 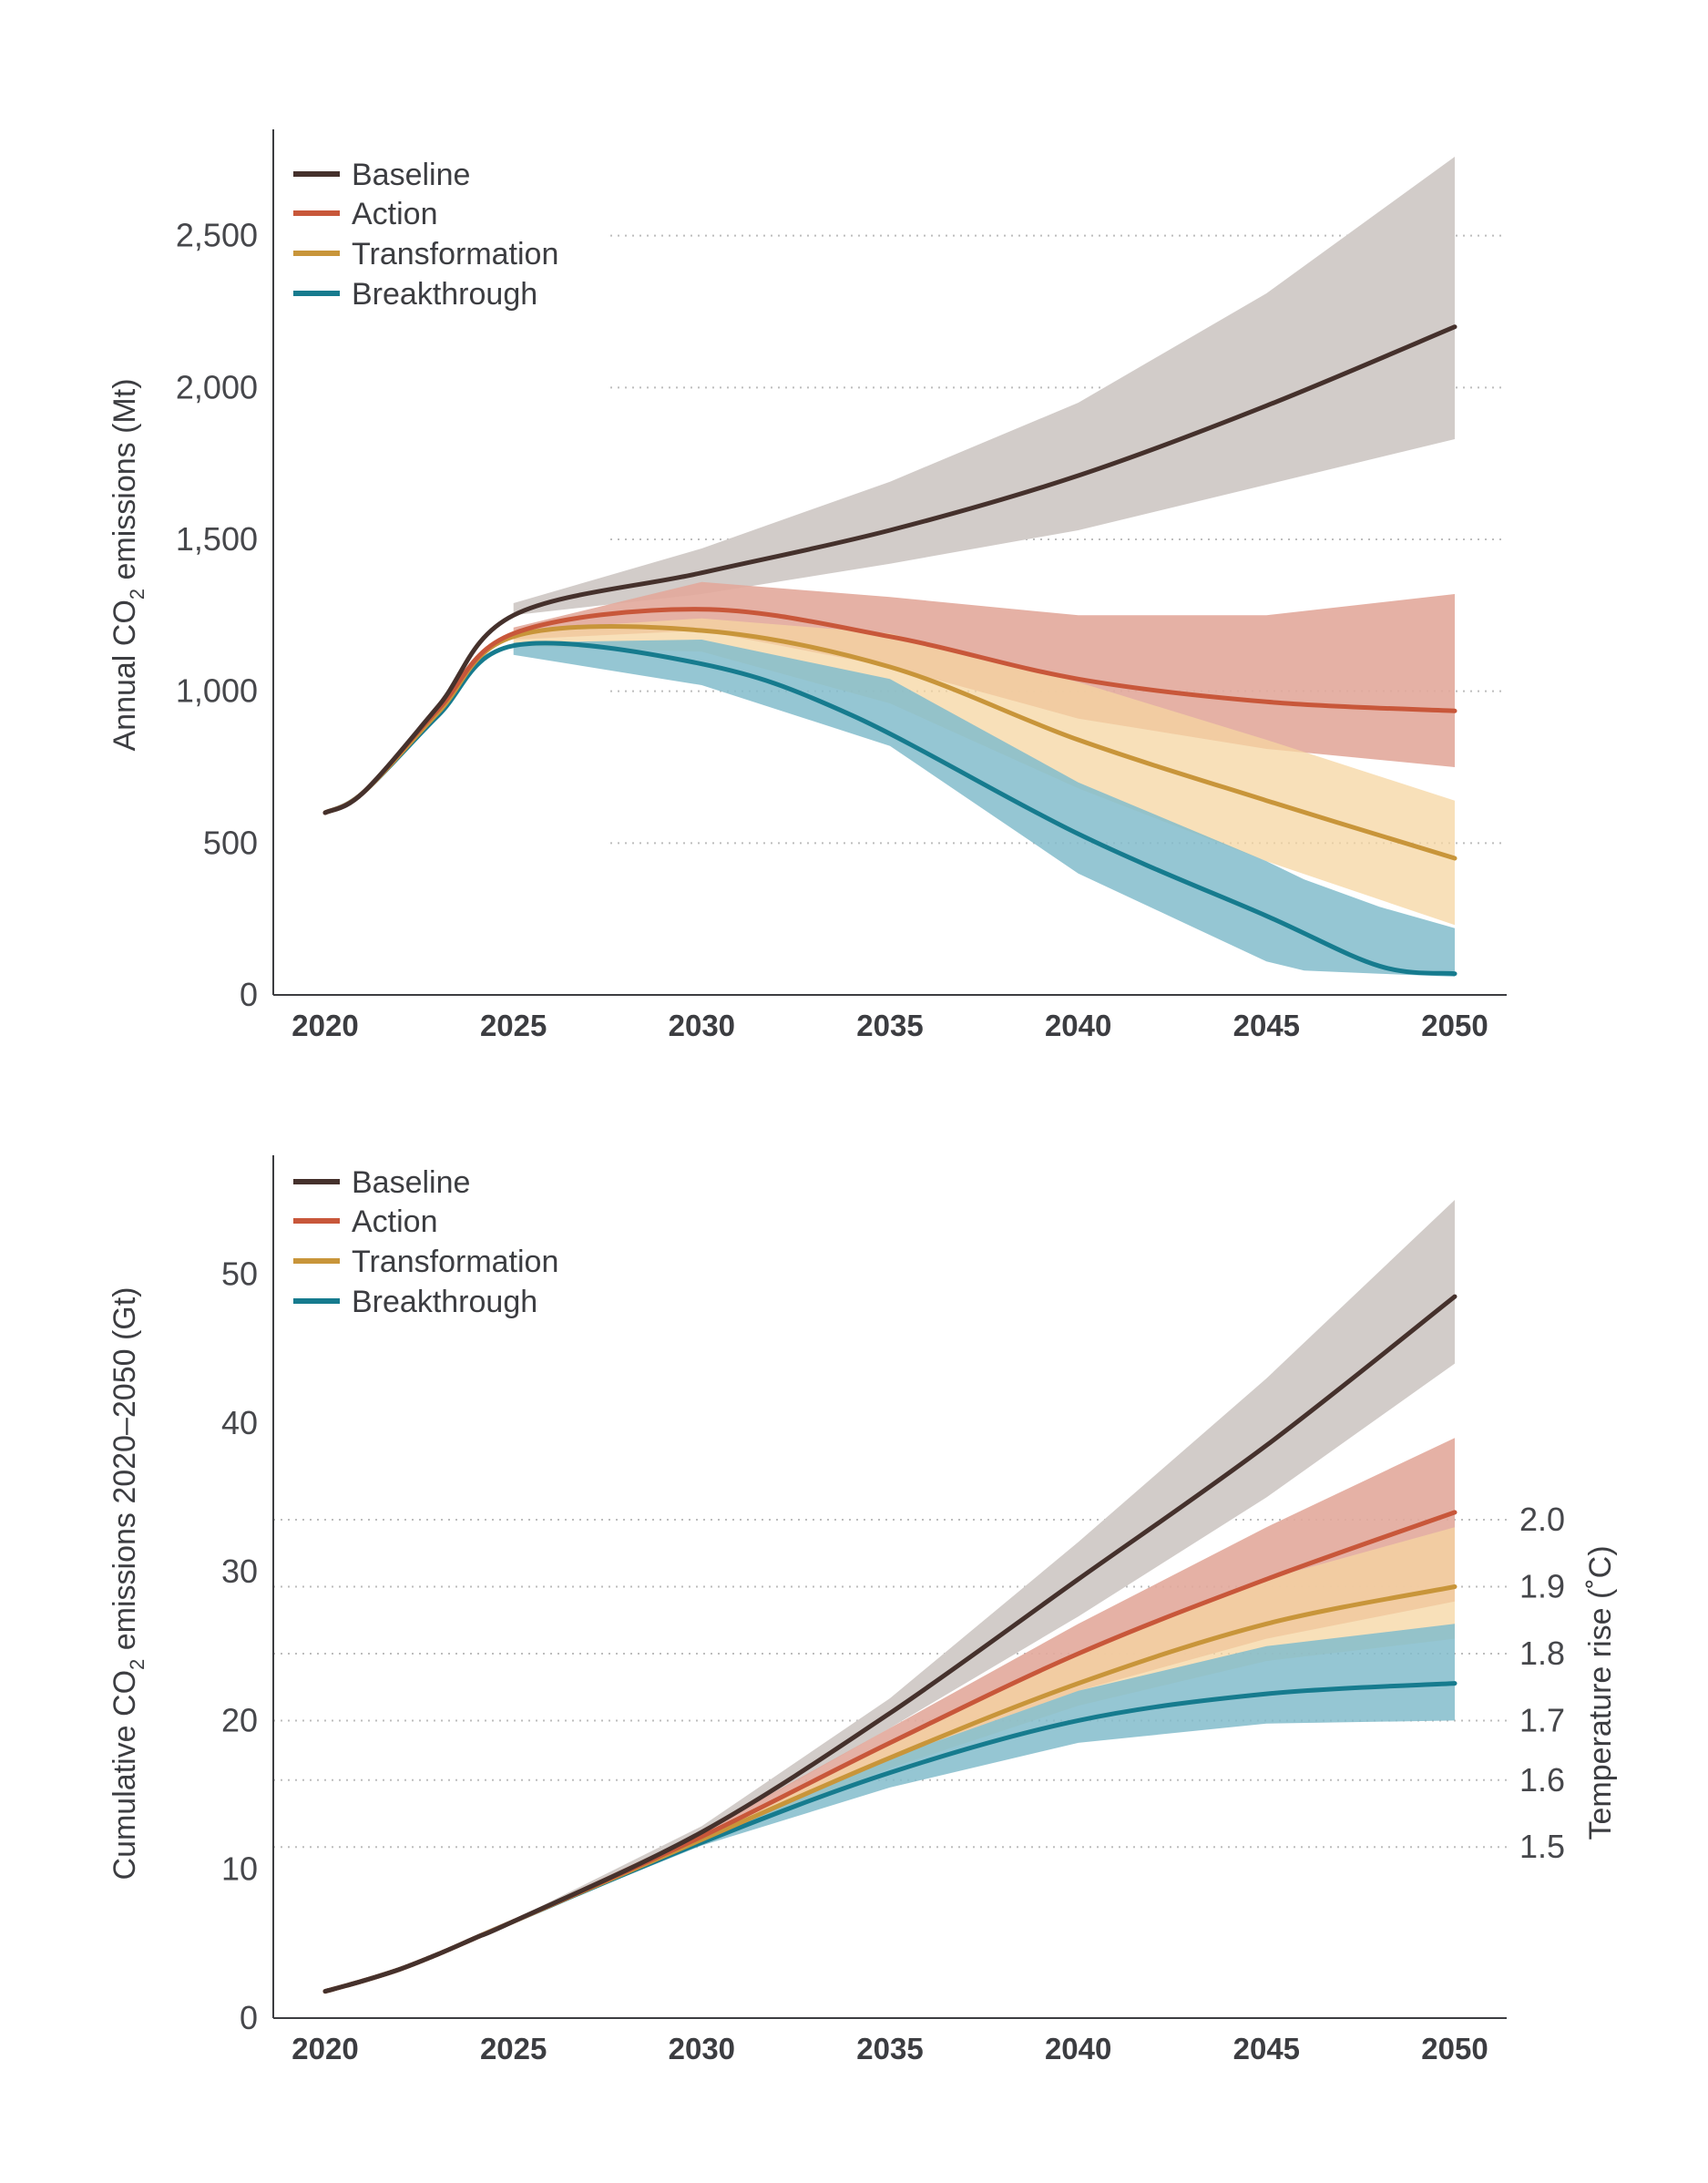 What do you see at coordinates (1542, 1654) in the screenshot?
I see `temperature-tick-label: 1.8` at bounding box center [1542, 1654].